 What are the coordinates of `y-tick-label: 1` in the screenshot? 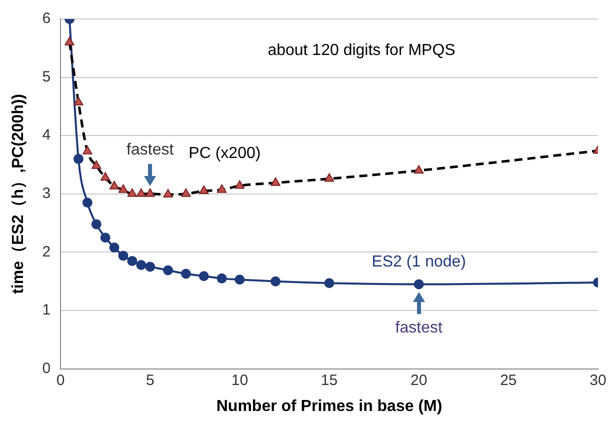 It's located at (46, 310).